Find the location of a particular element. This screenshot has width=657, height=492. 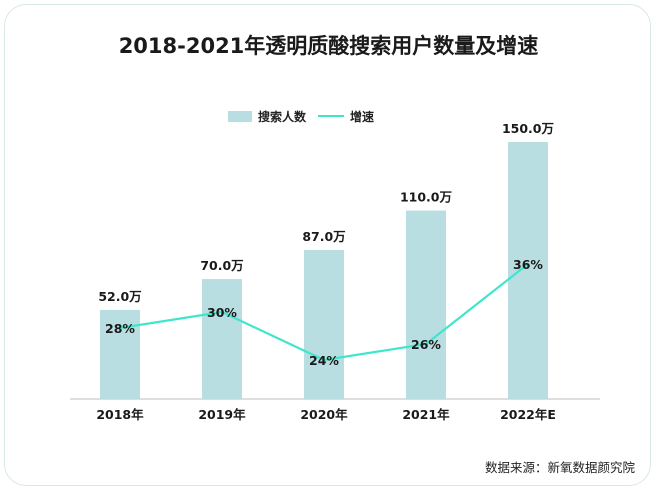

legend-bar-swatch is located at coordinates (240, 116).